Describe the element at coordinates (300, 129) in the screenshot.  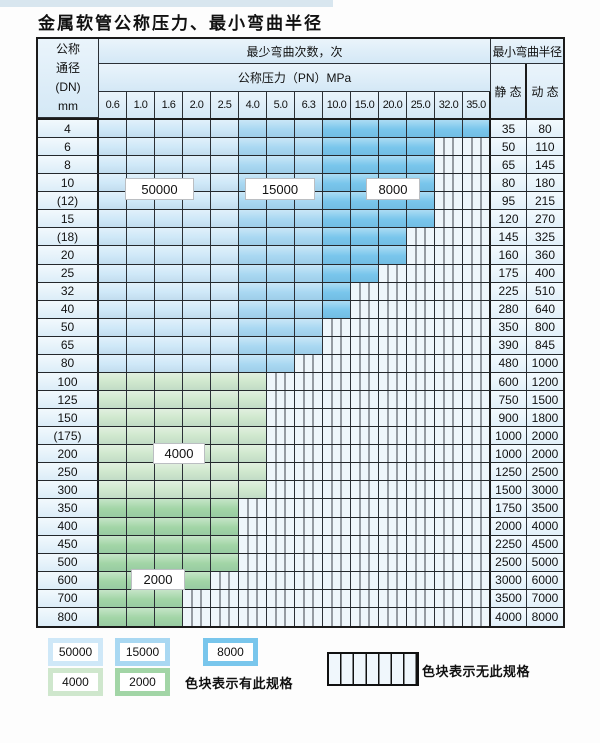
I see `table-row: 4 35 80` at that location.